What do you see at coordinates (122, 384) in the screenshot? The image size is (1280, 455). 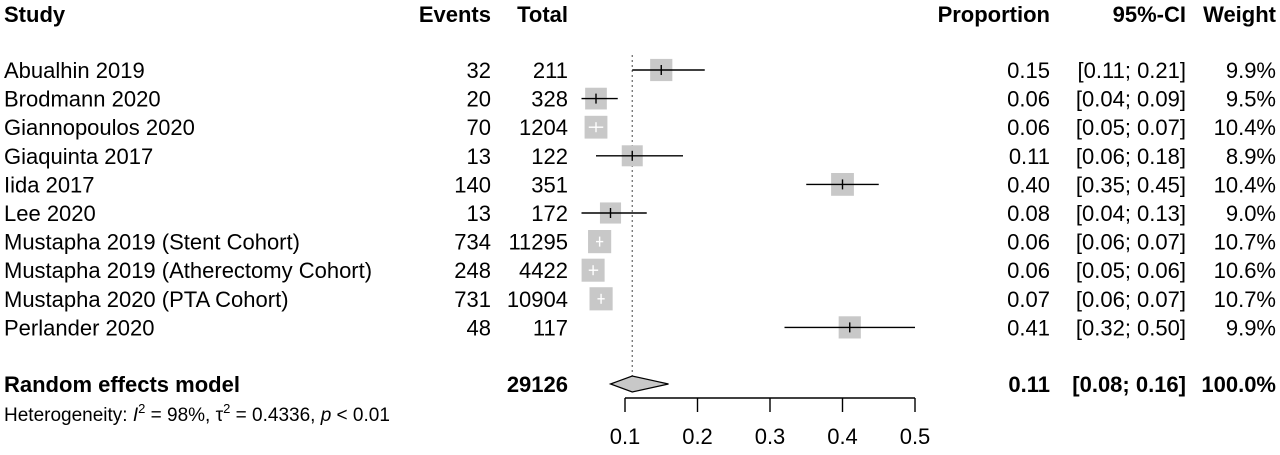 I see `summary-label: Random effects model` at bounding box center [122, 384].